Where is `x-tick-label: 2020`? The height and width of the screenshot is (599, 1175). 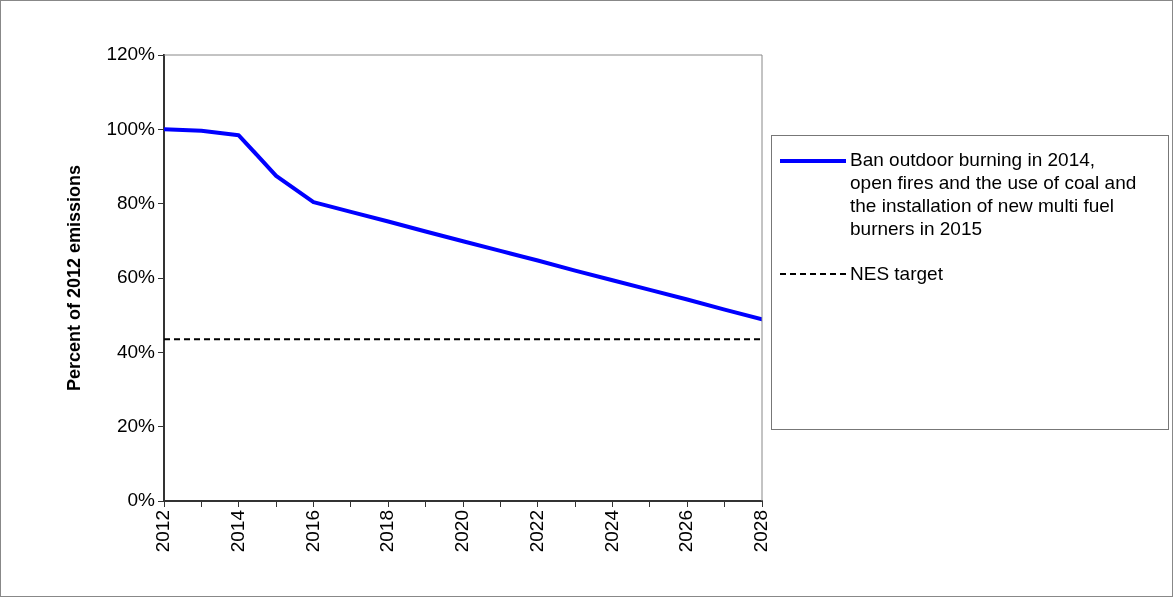 x-tick-label: 2020 is located at coordinates (462, 531).